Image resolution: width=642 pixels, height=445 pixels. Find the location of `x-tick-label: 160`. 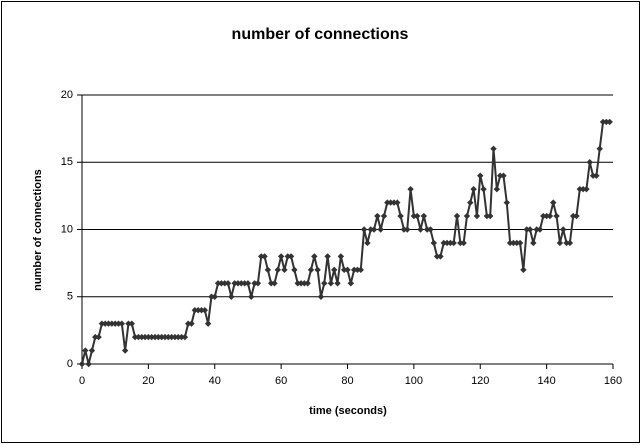

x-tick-label: 160 is located at coordinates (613, 381).